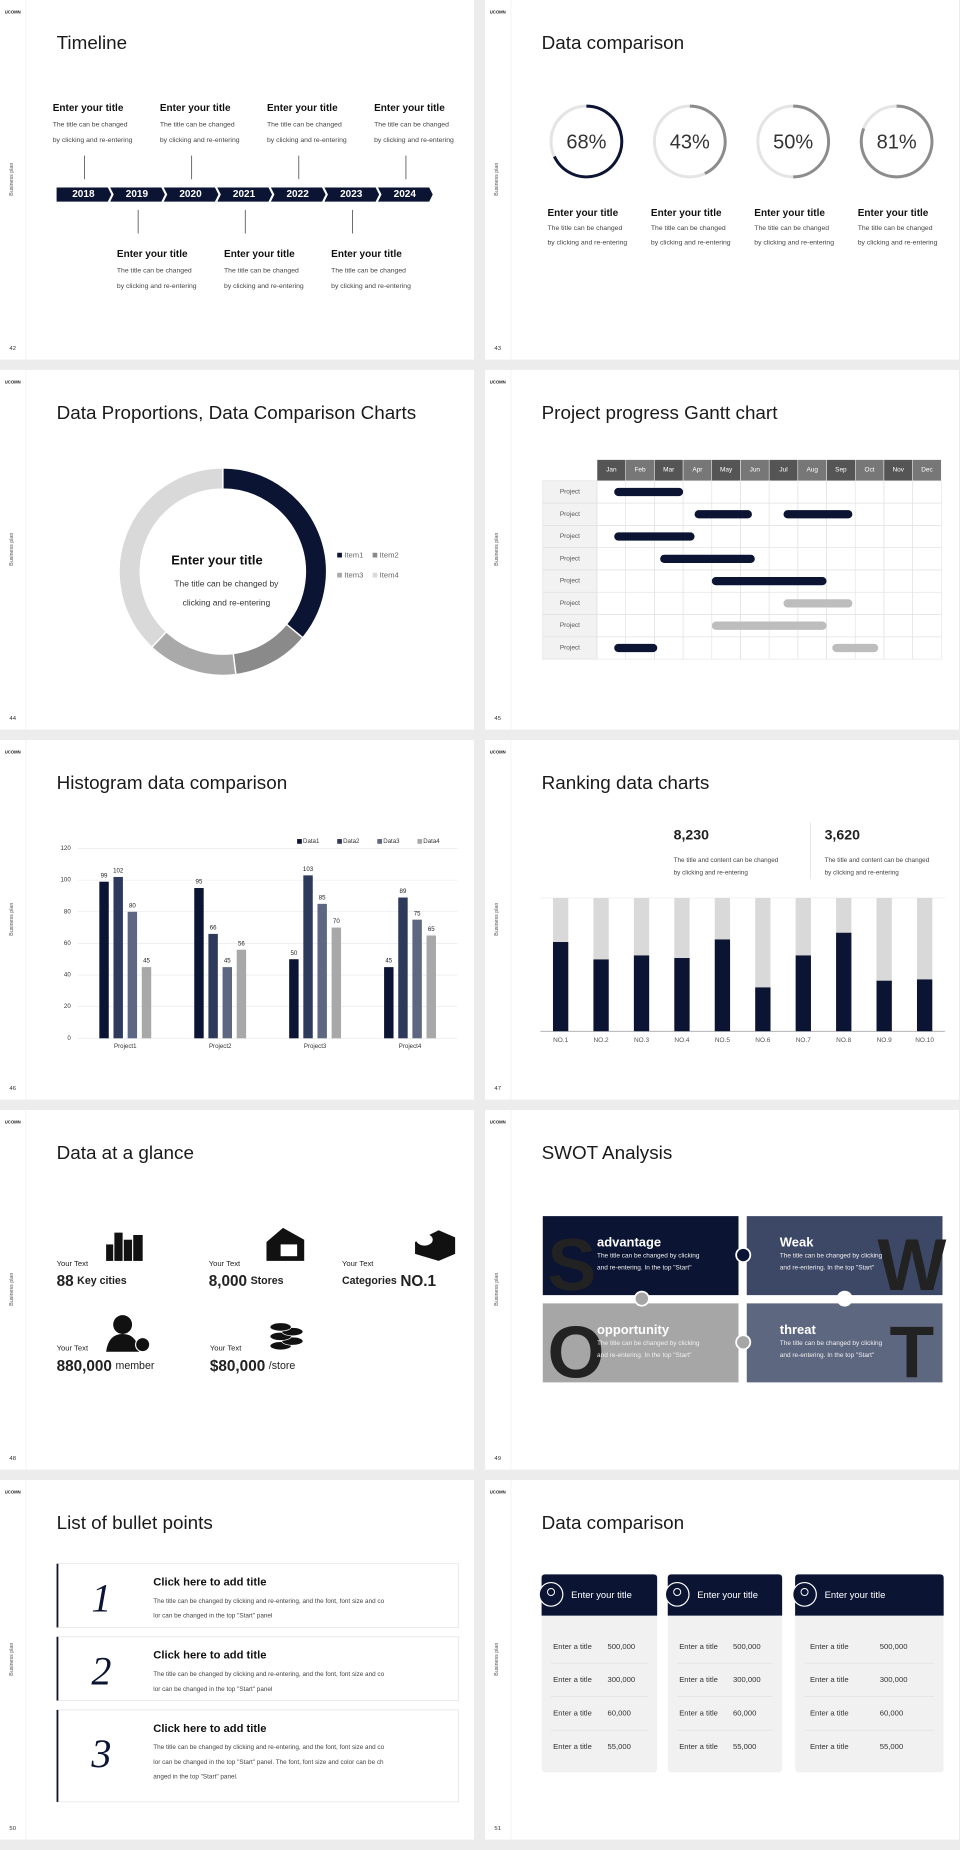 The height and width of the screenshot is (1850, 960). I want to click on ring-arc, so click(588, 141).